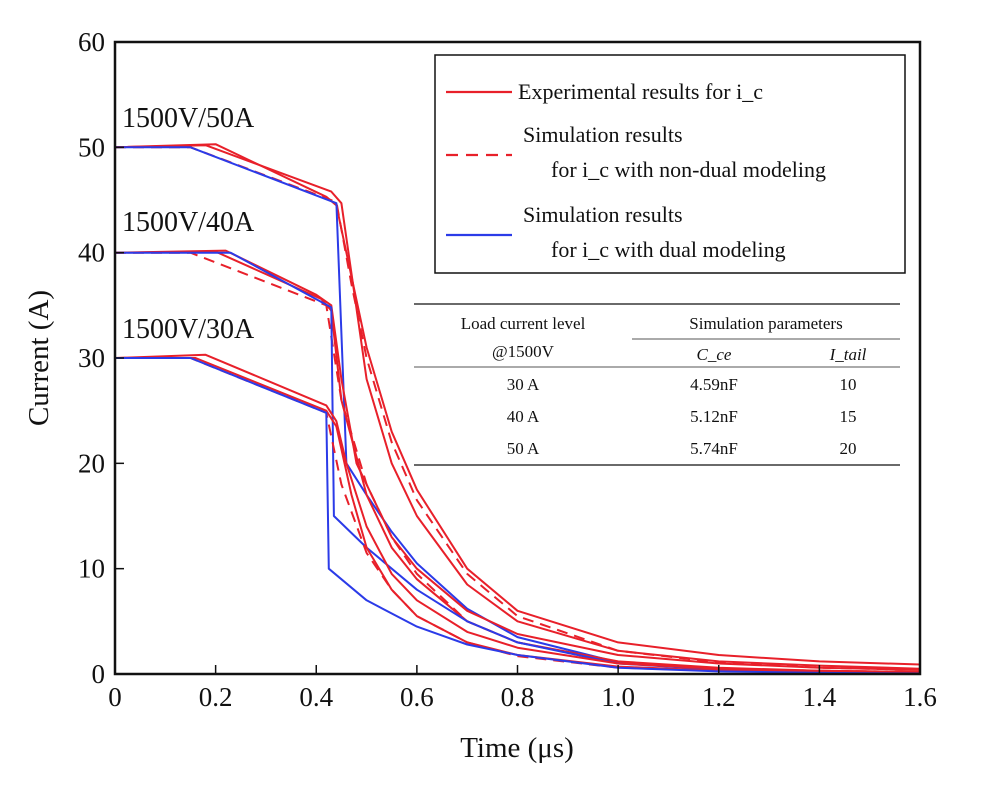 This screenshot has height=790, width=1004. I want to click on x-tick-label-8: 1.6, so click(920, 697).